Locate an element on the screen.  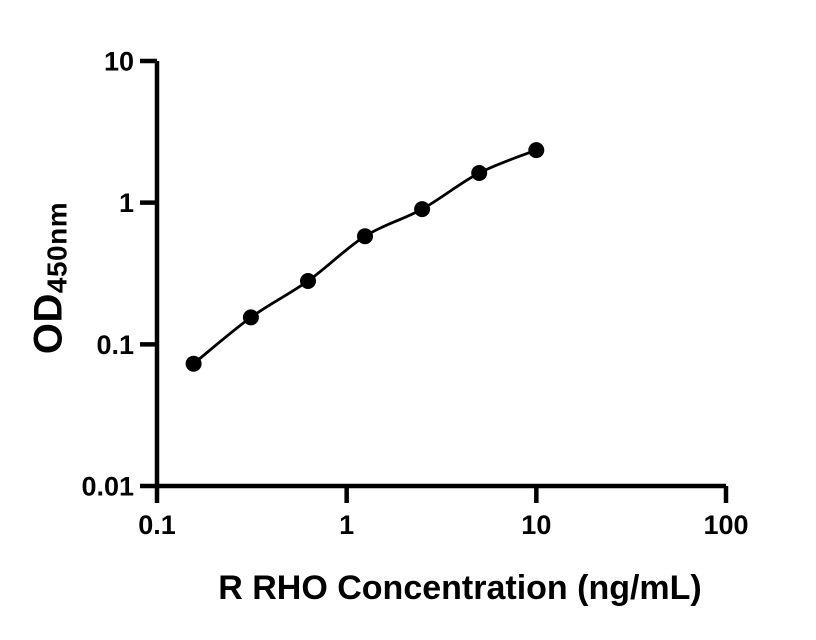
y-axis-title: OD450nm is located at coordinates (49, 278).